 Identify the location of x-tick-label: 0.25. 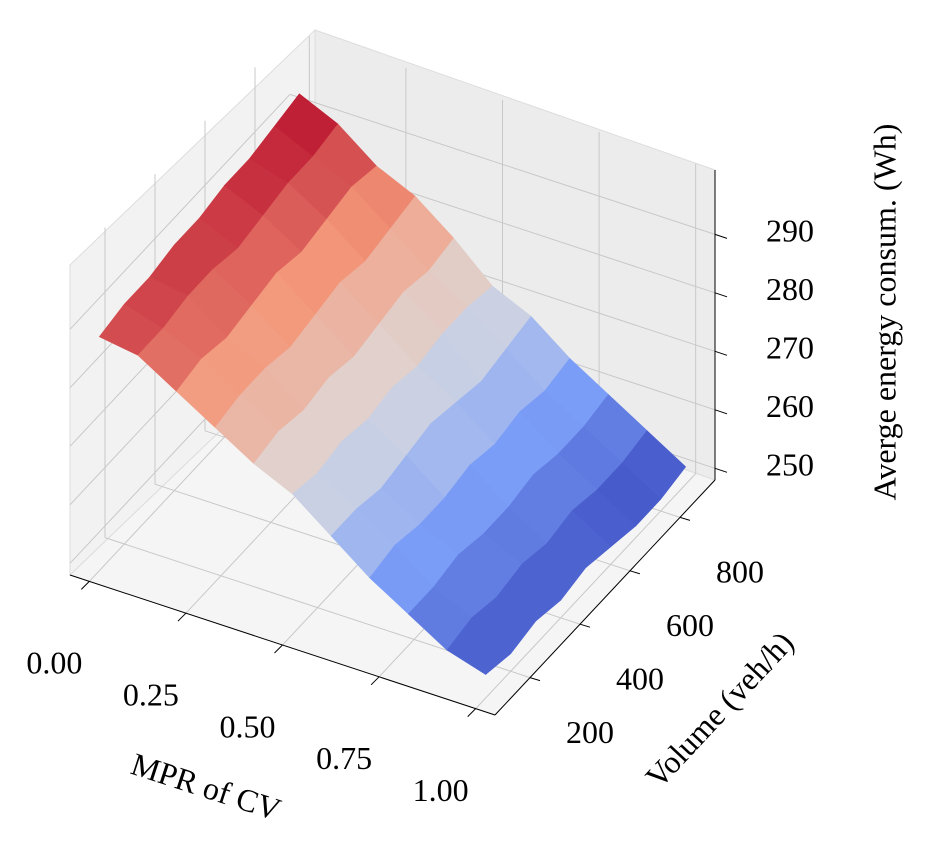
(151, 695).